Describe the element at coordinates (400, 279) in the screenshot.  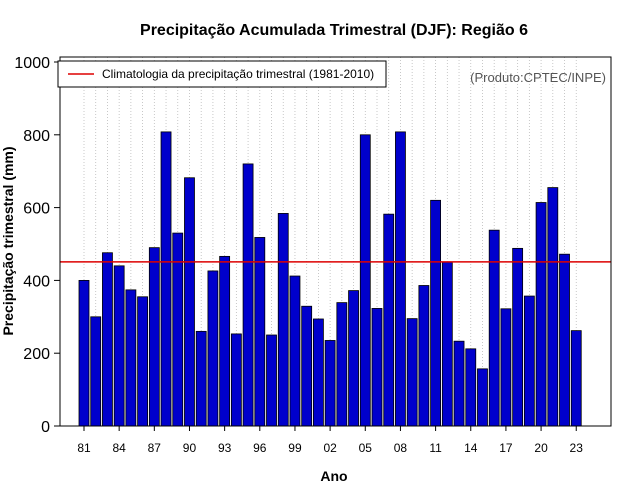
I see `bar-2008` at that location.